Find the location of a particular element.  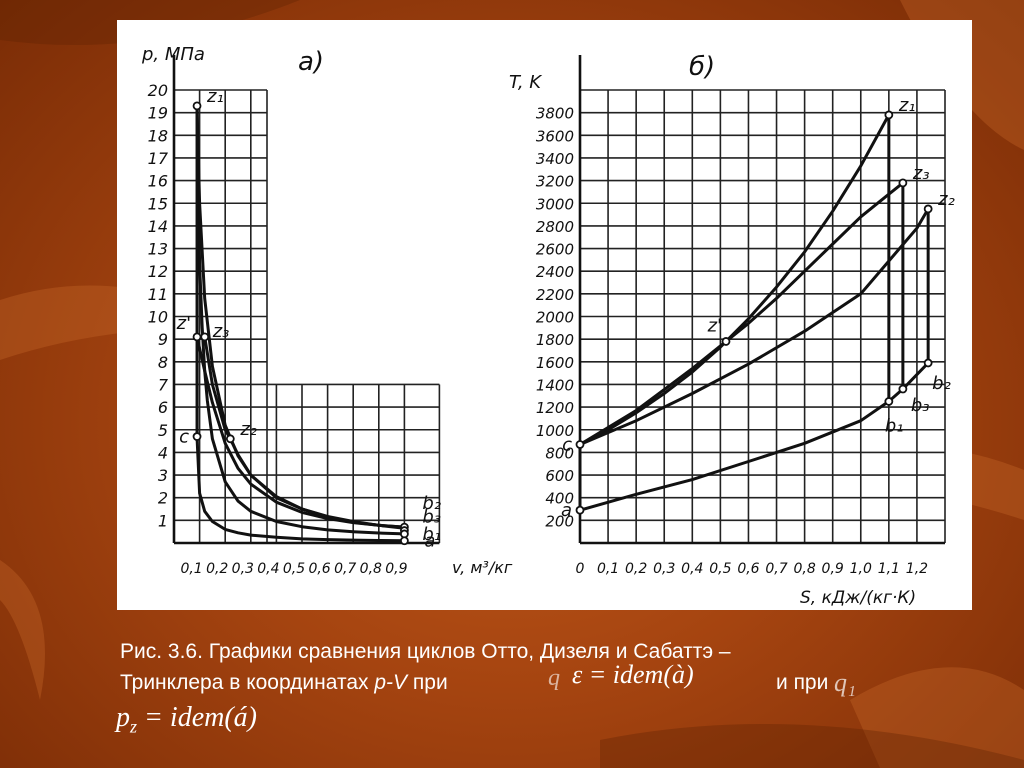

chart2-y-tick-label: 2000 is located at coordinates (555, 318).